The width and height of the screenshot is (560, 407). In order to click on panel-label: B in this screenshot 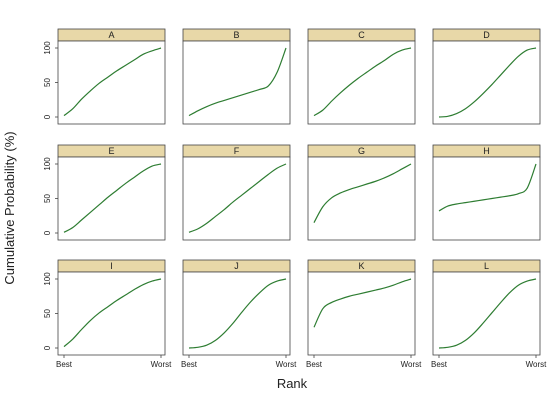, I will do `click(236, 35)`.